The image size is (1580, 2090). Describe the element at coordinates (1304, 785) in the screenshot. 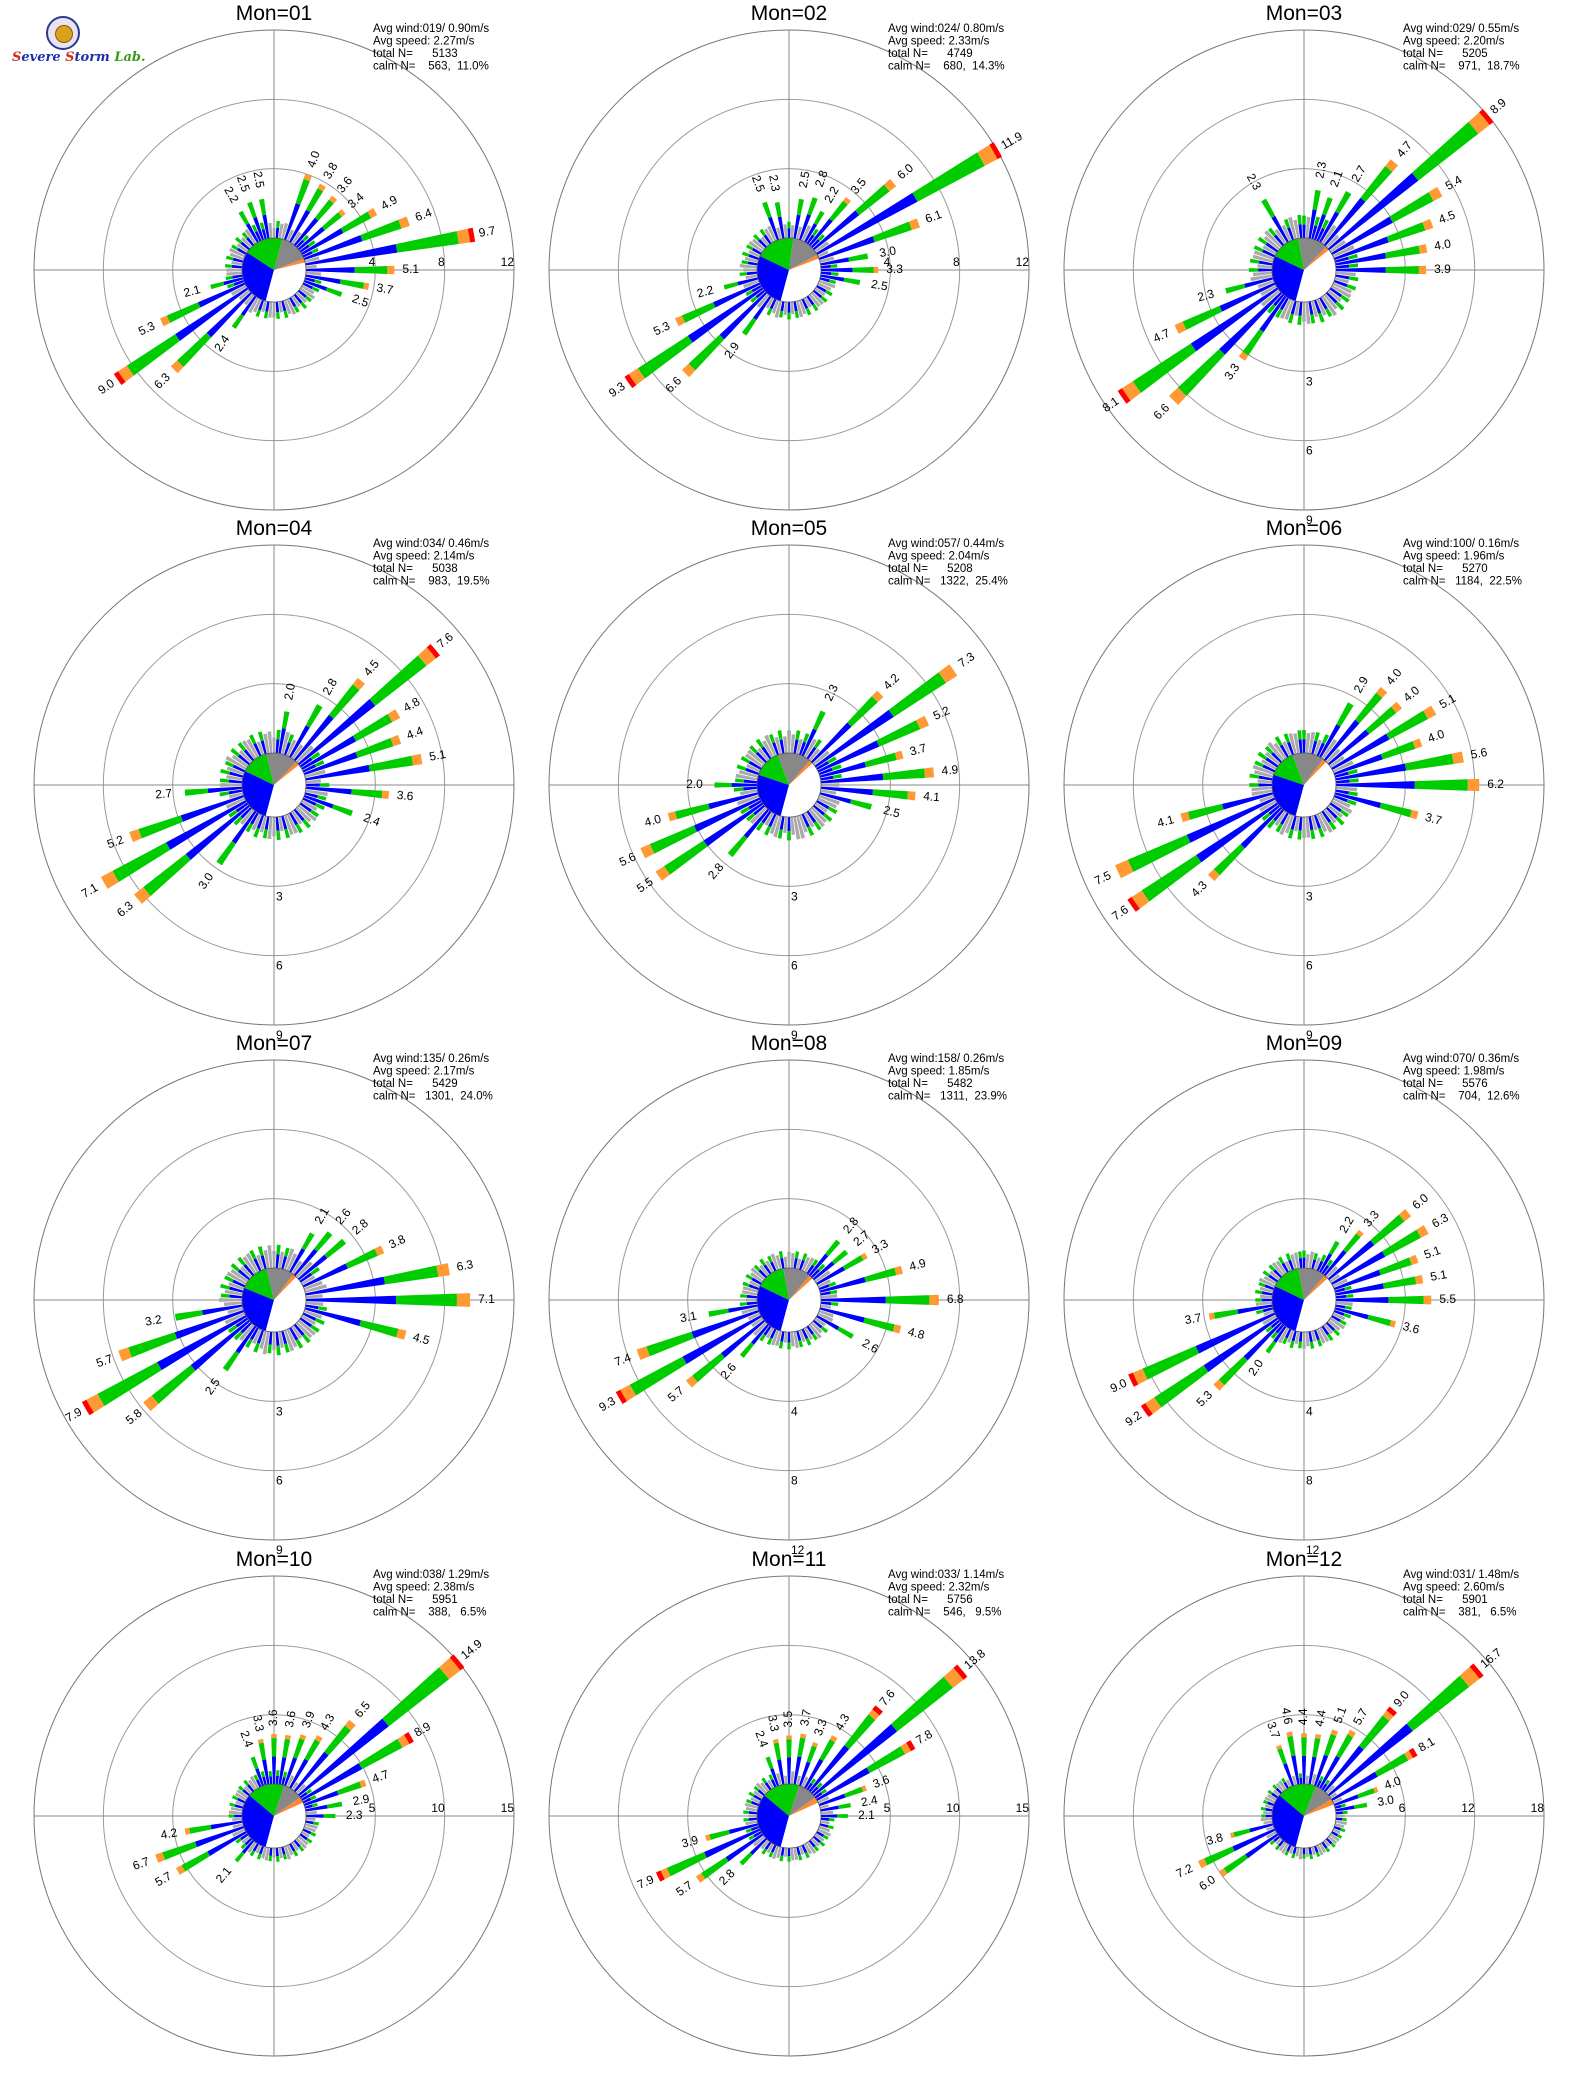

I see `pie-outline` at that location.